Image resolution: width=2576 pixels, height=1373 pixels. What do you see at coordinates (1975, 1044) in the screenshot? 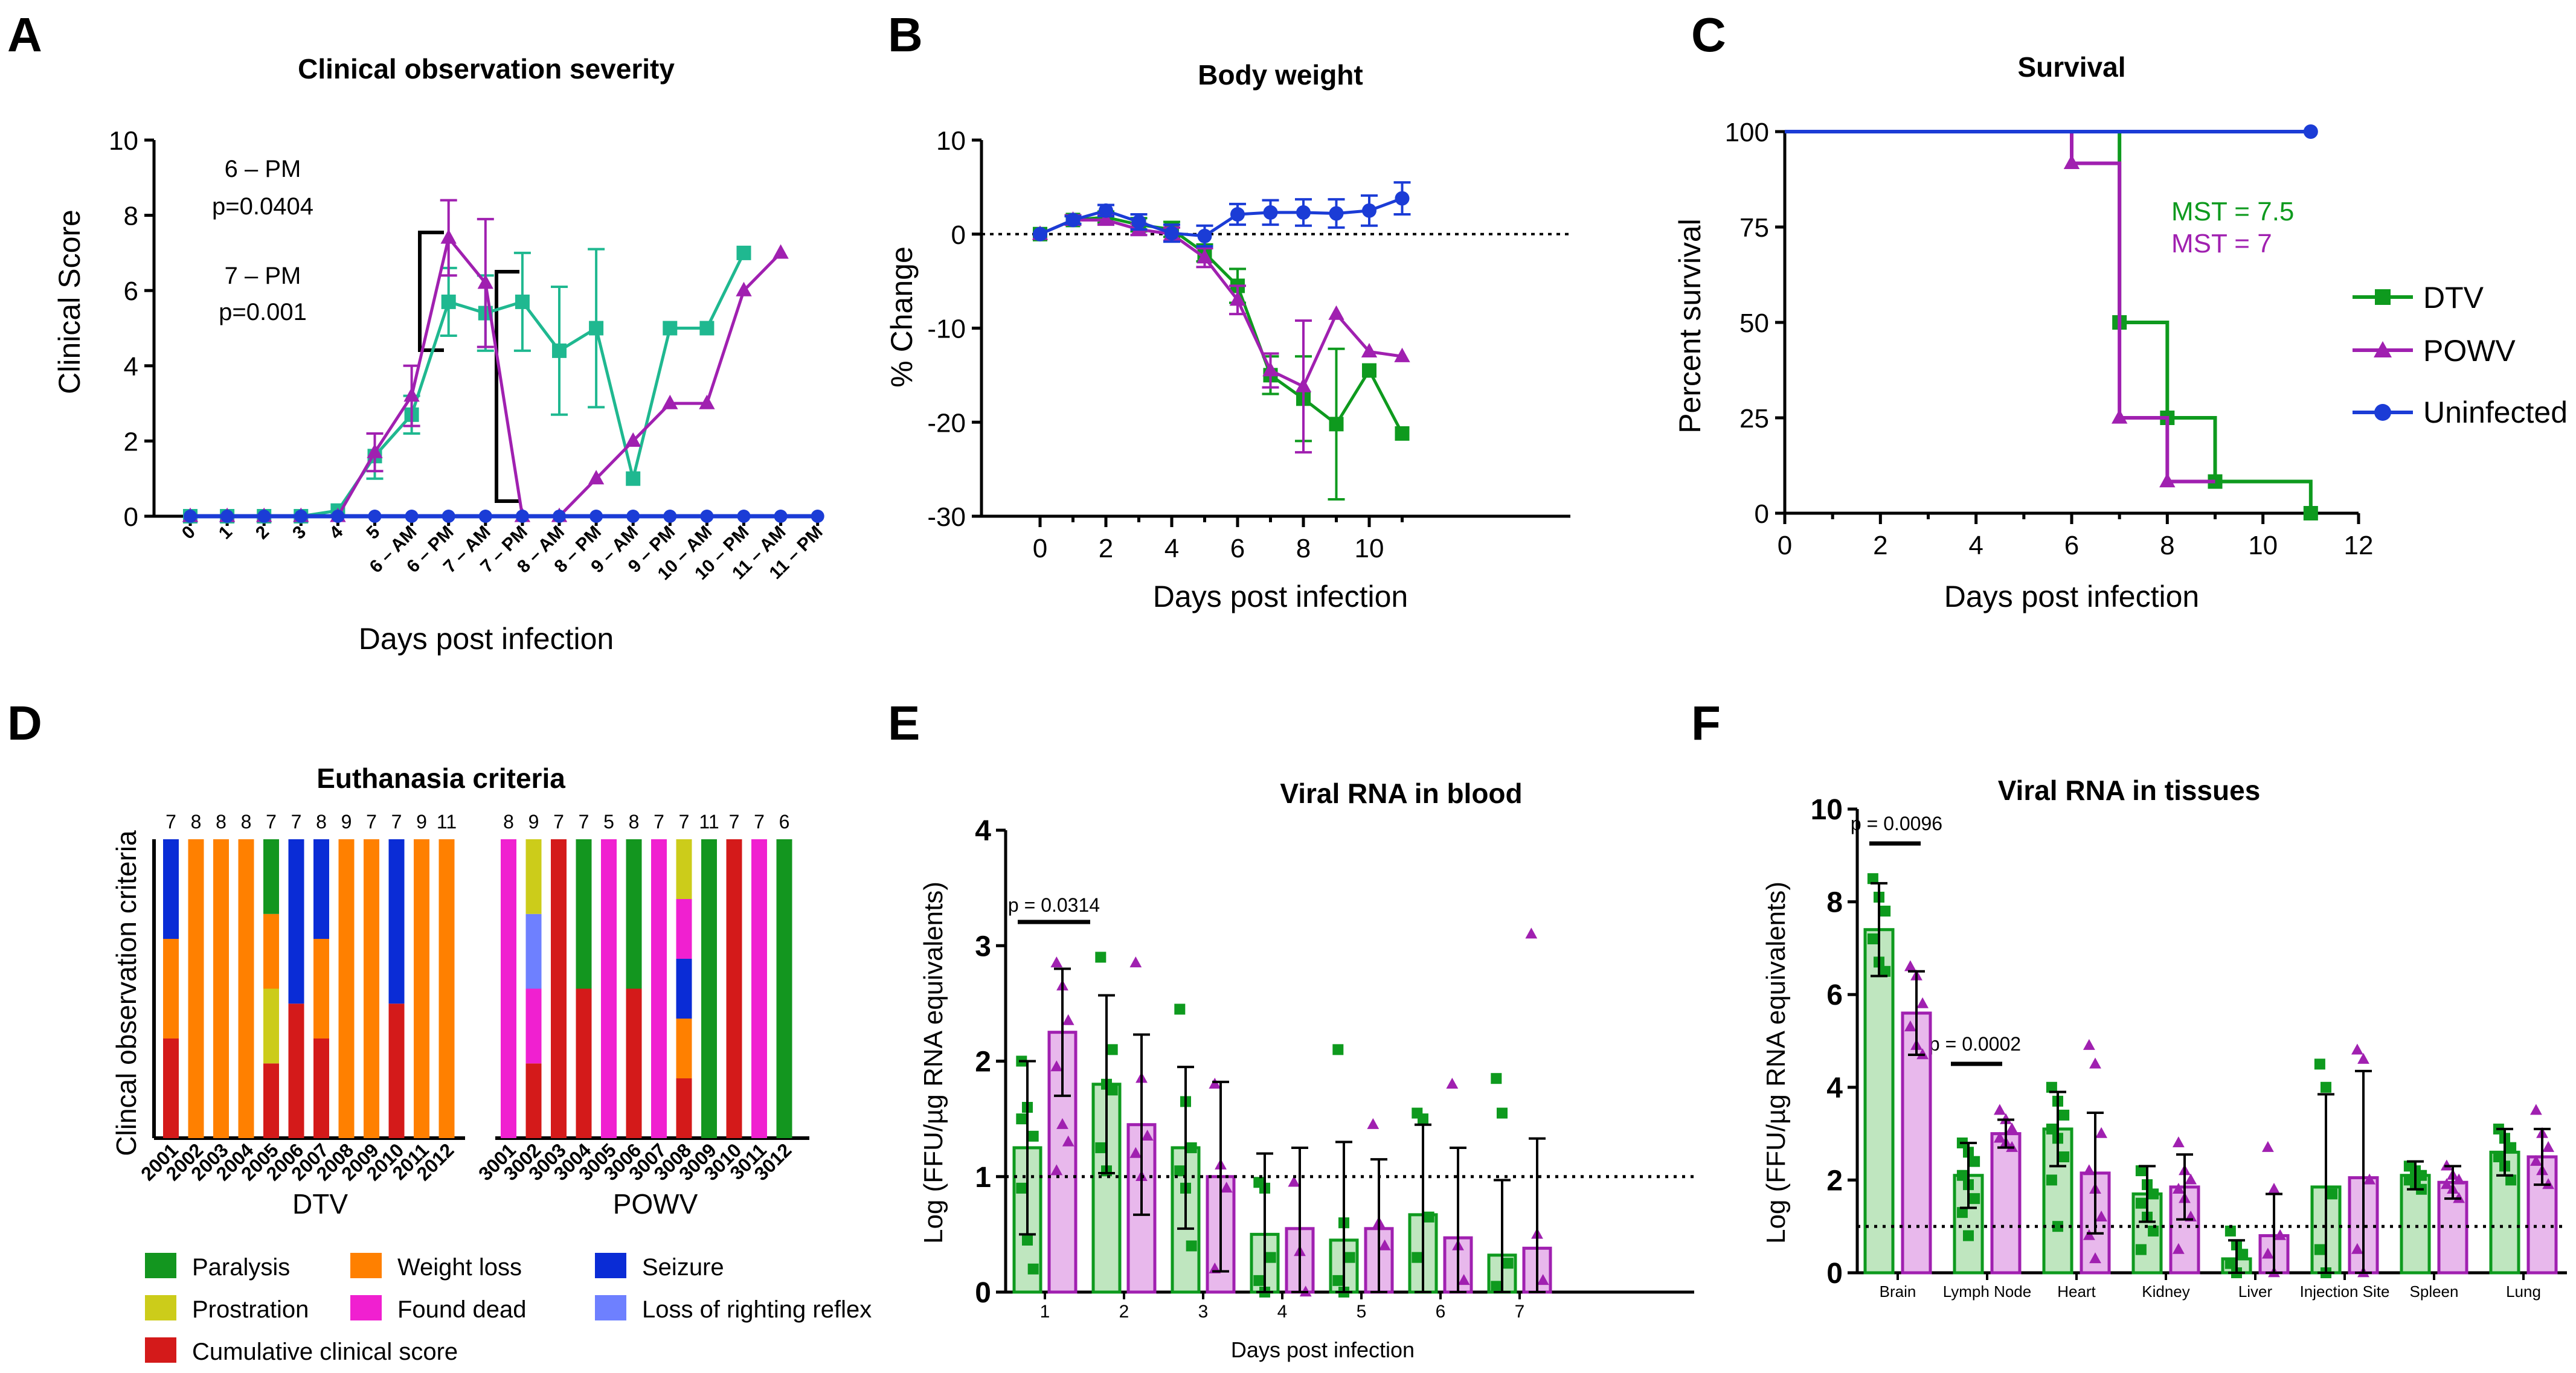
I see `panel-f-pvalue-lymph: p = 0.0002` at bounding box center [1975, 1044].